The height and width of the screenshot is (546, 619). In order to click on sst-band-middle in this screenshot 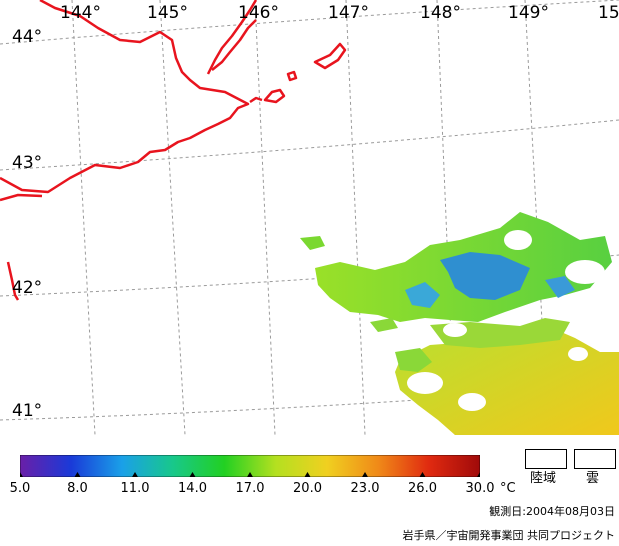, I will do `click(500, 333)`.